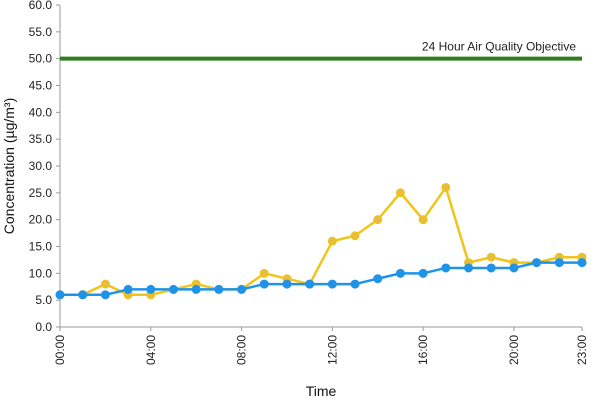 The width and height of the screenshot is (600, 400). What do you see at coordinates (41, 86) in the screenshot?
I see `y-tick-label: 45.0` at bounding box center [41, 86].